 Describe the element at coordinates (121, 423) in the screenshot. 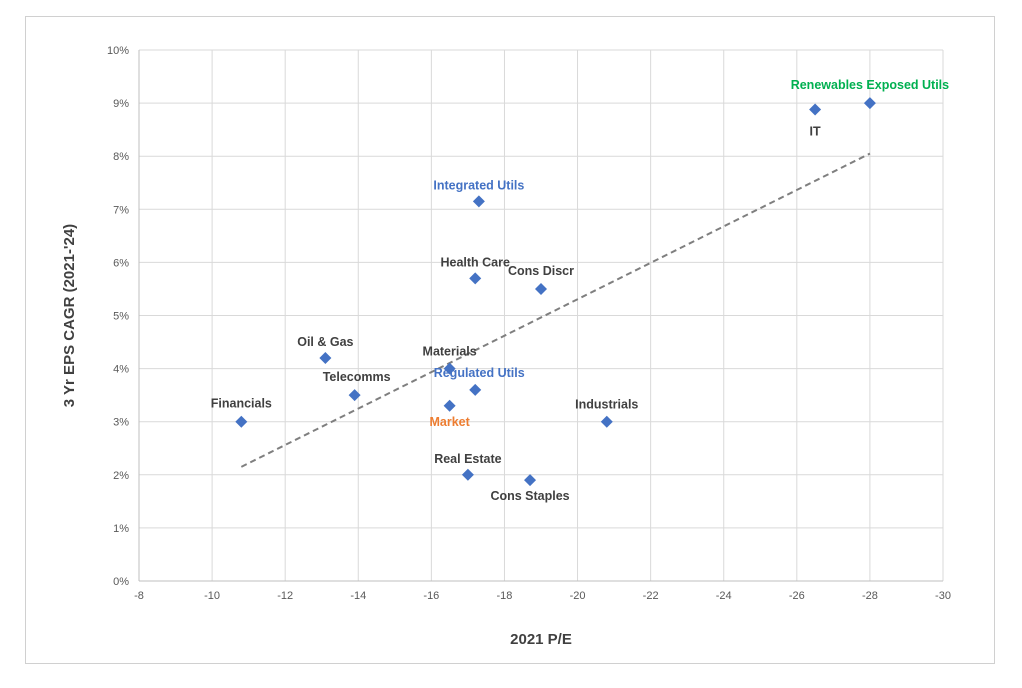

I see `y-tick-label: 3%` at that location.